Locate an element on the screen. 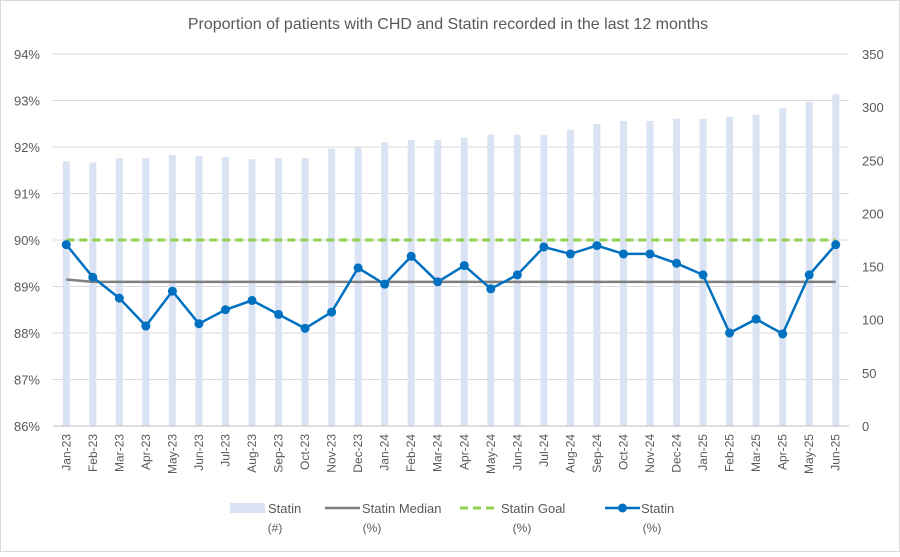 The width and height of the screenshot is (900, 557). y-left-tick-label: 92% is located at coordinates (27, 147).